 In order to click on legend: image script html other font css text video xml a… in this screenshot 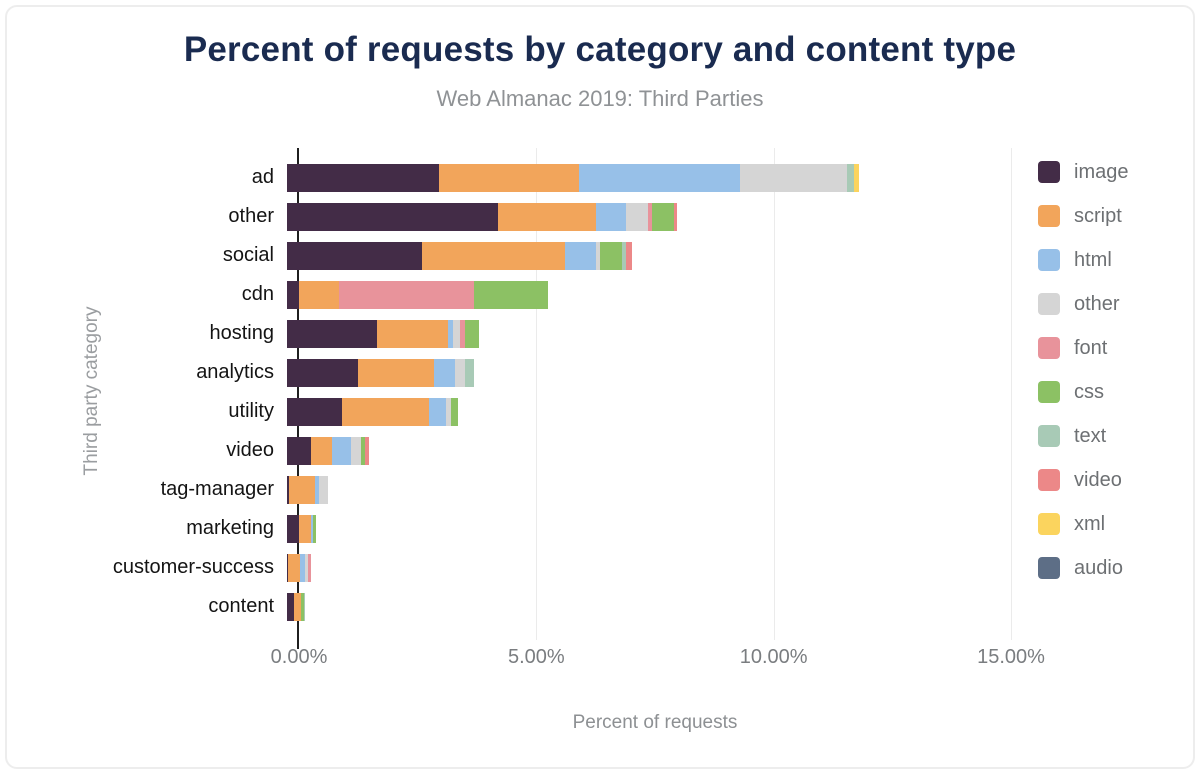, I will do `click(1083, 370)`.